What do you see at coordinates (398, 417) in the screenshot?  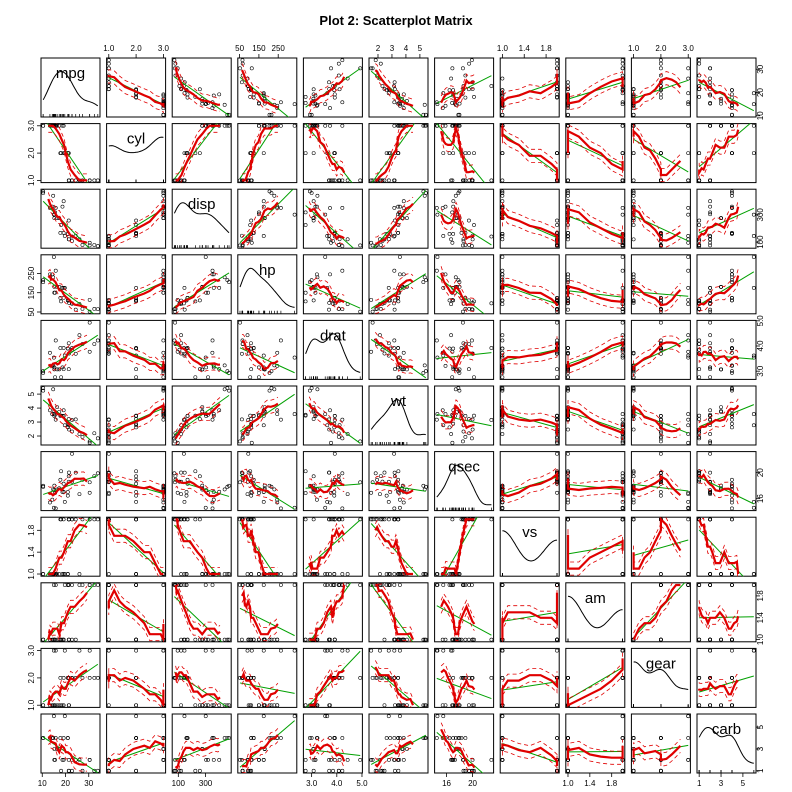 I see `density-curve-wt` at bounding box center [398, 417].